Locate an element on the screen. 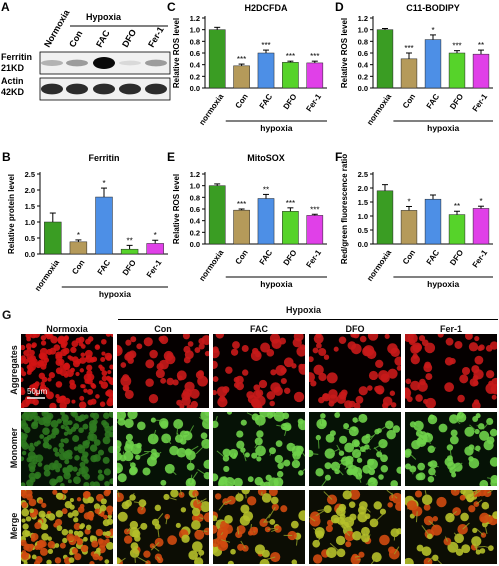  panel-letter-g: G is located at coordinates (6, 315).